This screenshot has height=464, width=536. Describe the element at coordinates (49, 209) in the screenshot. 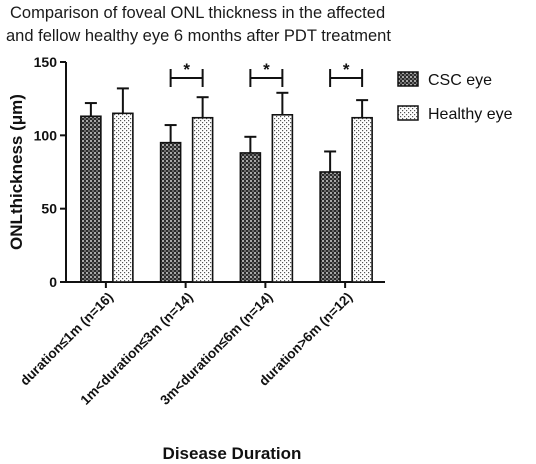

I see `y-tick-label: 50` at that location.